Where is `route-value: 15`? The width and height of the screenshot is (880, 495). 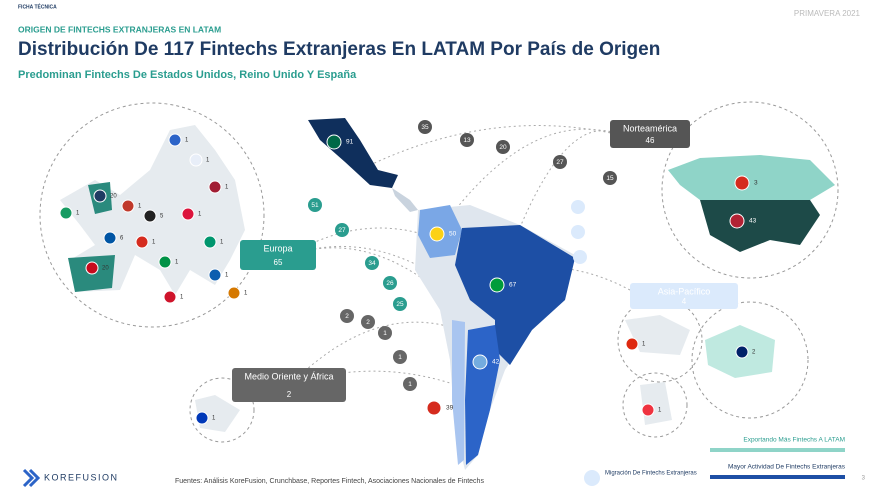 route-value: 15 is located at coordinates (610, 178).